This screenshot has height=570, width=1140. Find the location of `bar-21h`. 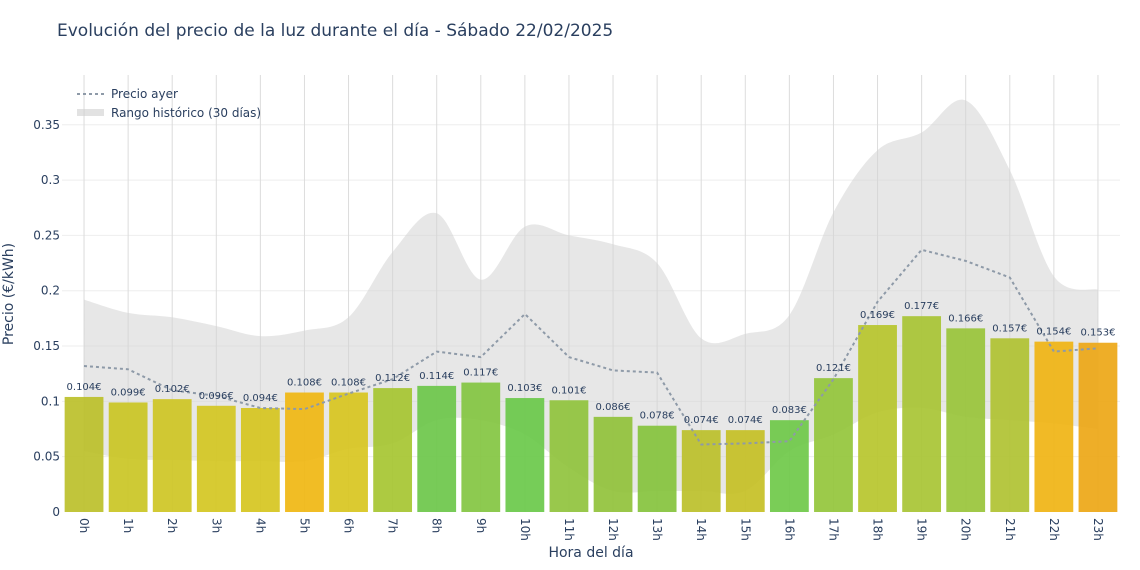

bar-21h is located at coordinates (1010, 425).